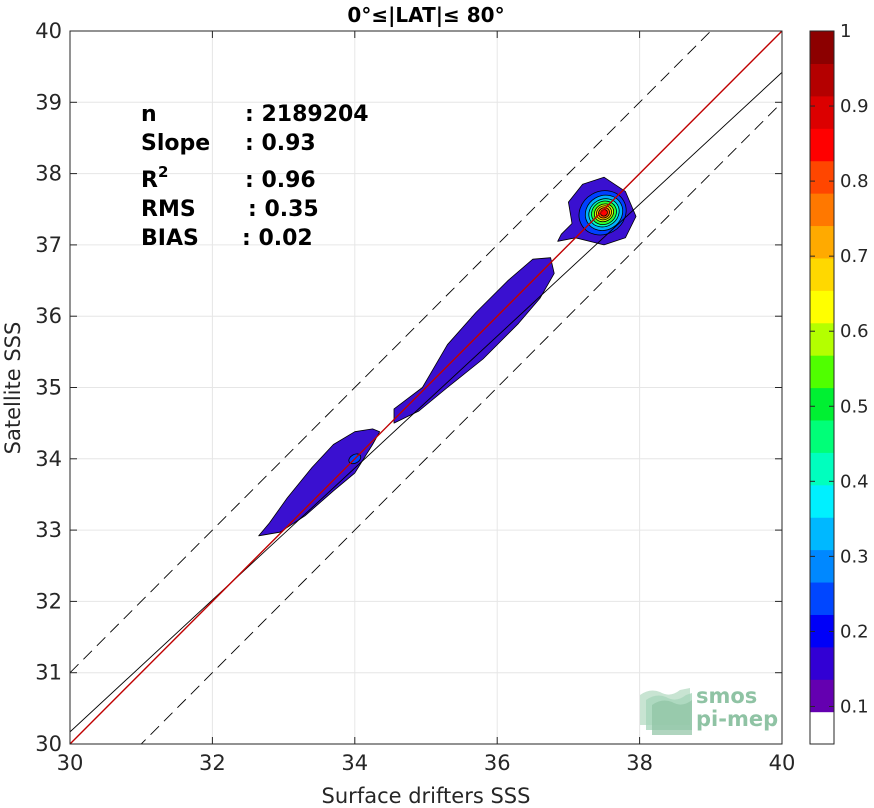 The height and width of the screenshot is (808, 874). What do you see at coordinates (854, 331) in the screenshot?
I see `colorbar-tick-label-5: 0.6` at bounding box center [854, 331].